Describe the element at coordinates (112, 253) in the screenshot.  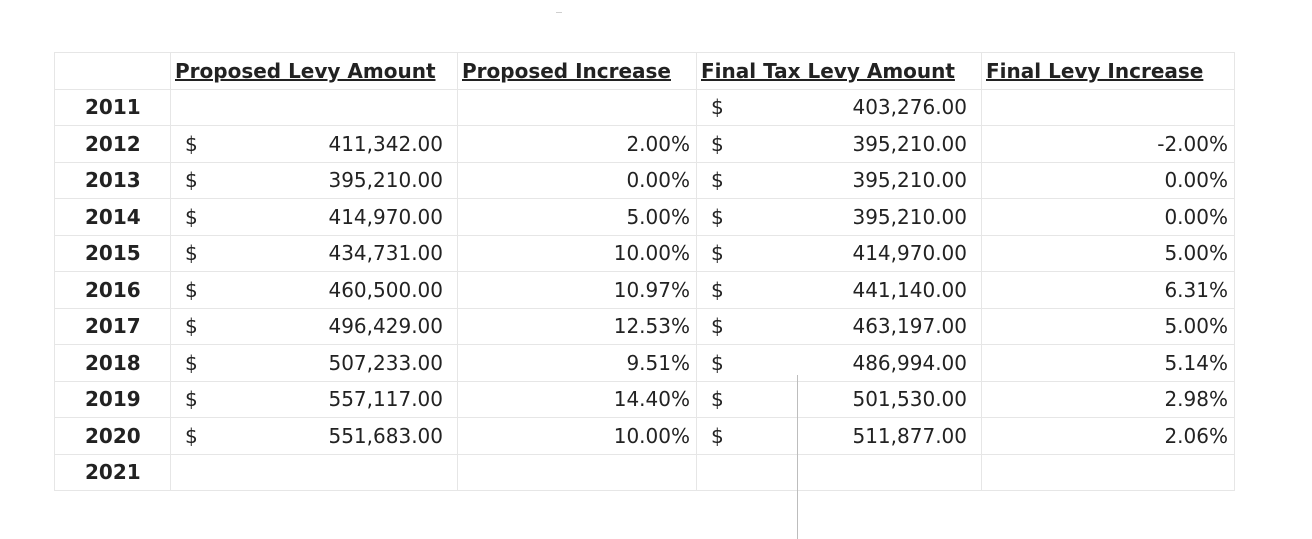
I see `year-cell: 2015` at that location.